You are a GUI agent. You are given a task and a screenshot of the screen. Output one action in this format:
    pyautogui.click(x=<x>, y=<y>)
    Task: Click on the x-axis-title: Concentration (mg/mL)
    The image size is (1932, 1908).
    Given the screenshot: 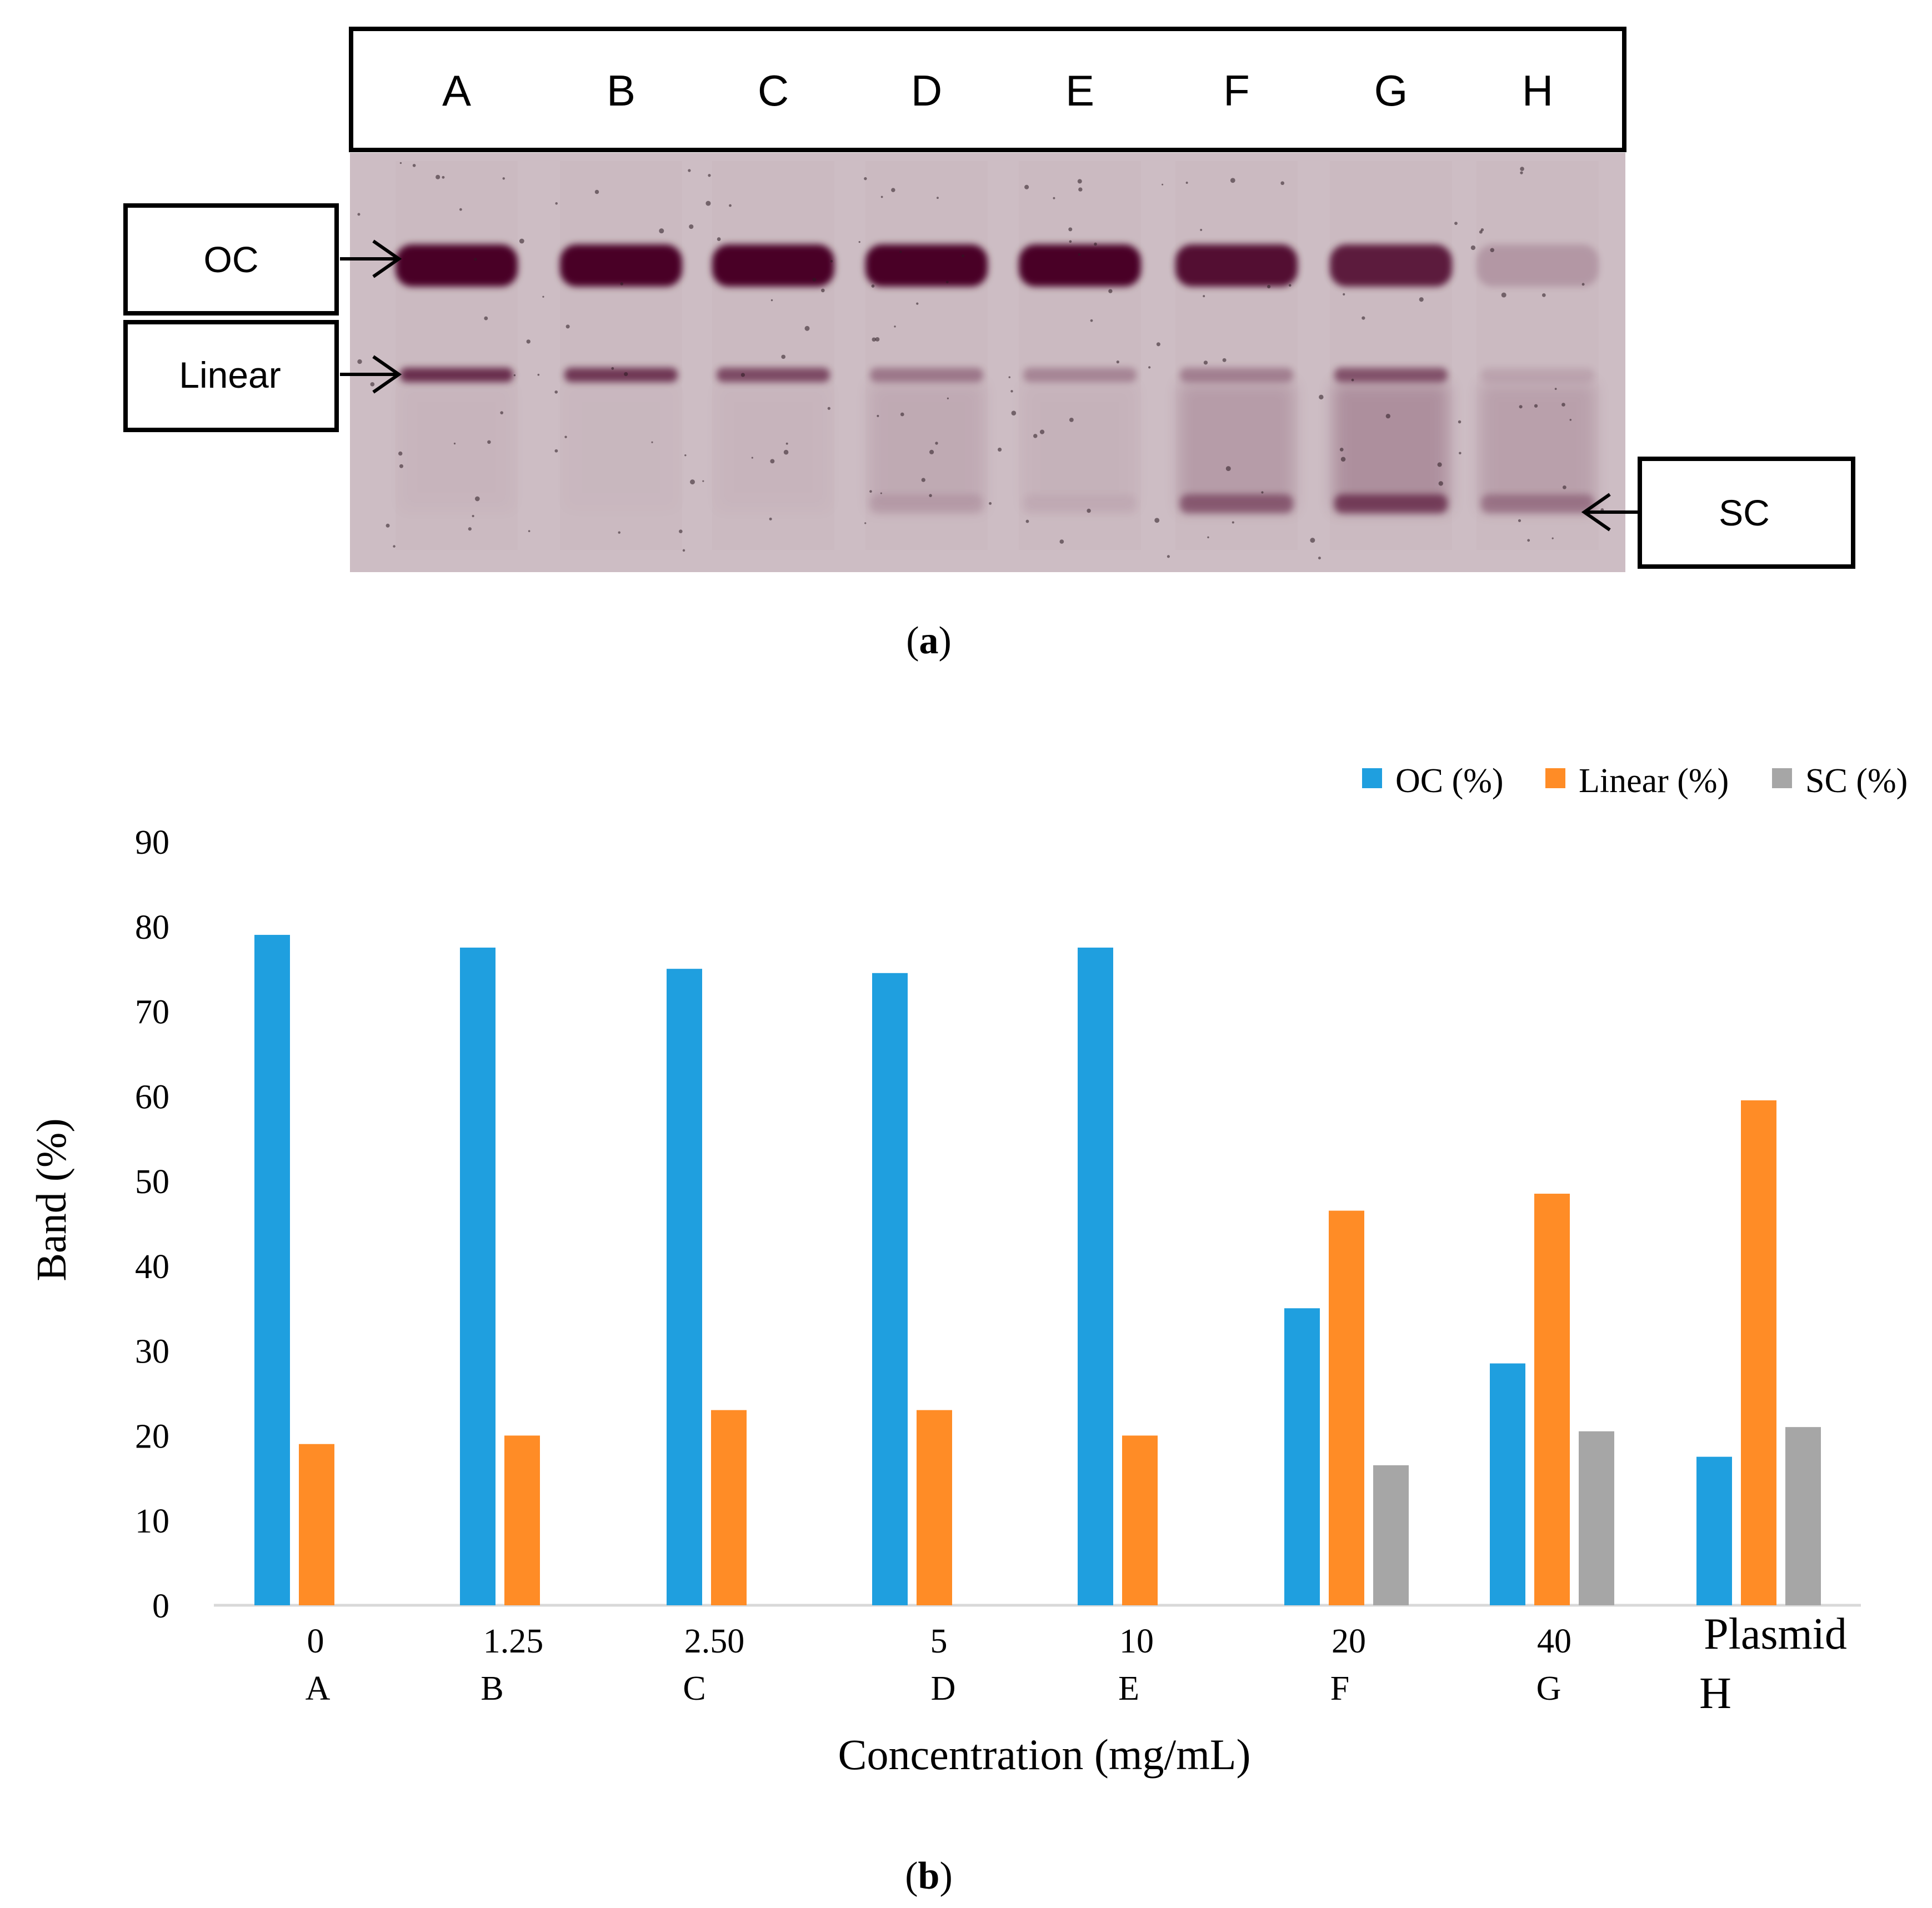 What is the action you would take?
    pyautogui.click(x=1044, y=1754)
    